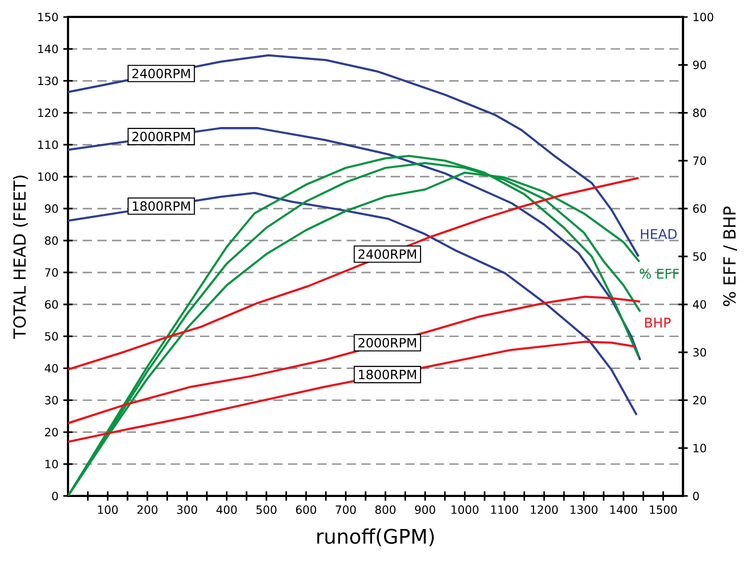 This screenshot has height=564, width=747. What do you see at coordinates (699, 400) in the screenshot?
I see `y2-tick-label: 20` at bounding box center [699, 400].